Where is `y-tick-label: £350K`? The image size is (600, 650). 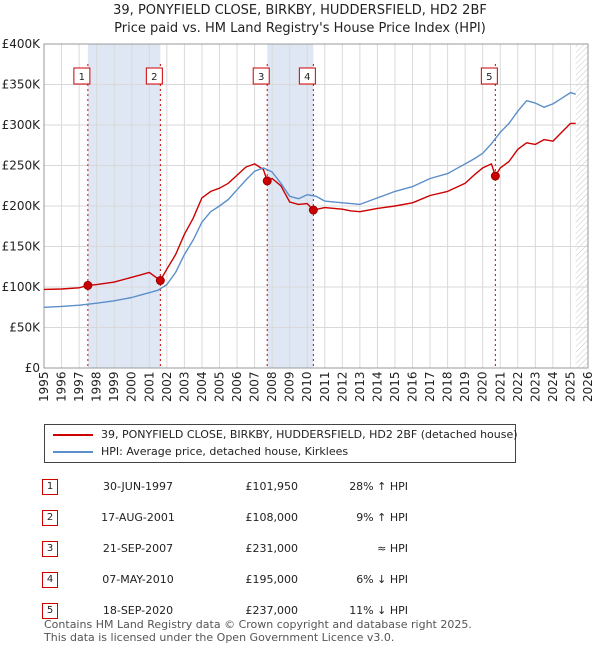 y-tick-label: £350K is located at coordinates (22, 85).